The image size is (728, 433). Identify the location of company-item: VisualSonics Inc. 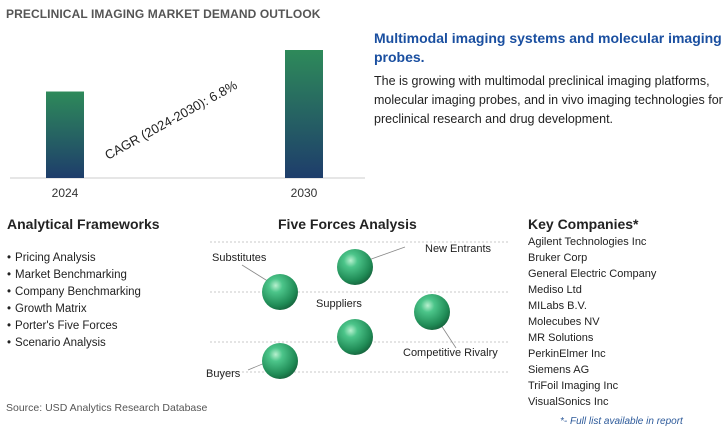
(568, 402).